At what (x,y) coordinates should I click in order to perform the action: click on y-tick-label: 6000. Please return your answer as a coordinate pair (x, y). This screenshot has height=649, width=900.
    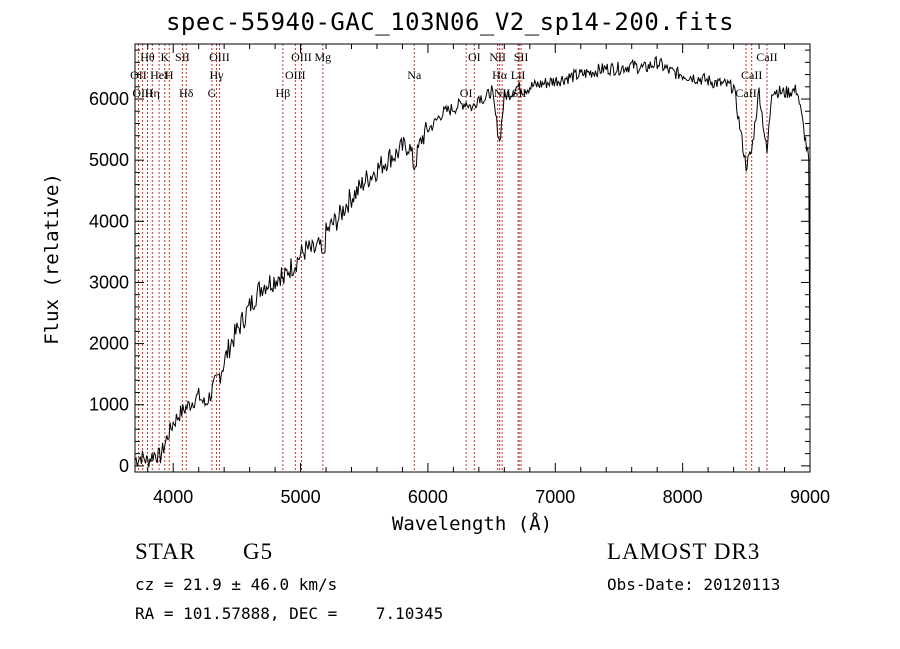
    Looking at the image, I should click on (109, 99).